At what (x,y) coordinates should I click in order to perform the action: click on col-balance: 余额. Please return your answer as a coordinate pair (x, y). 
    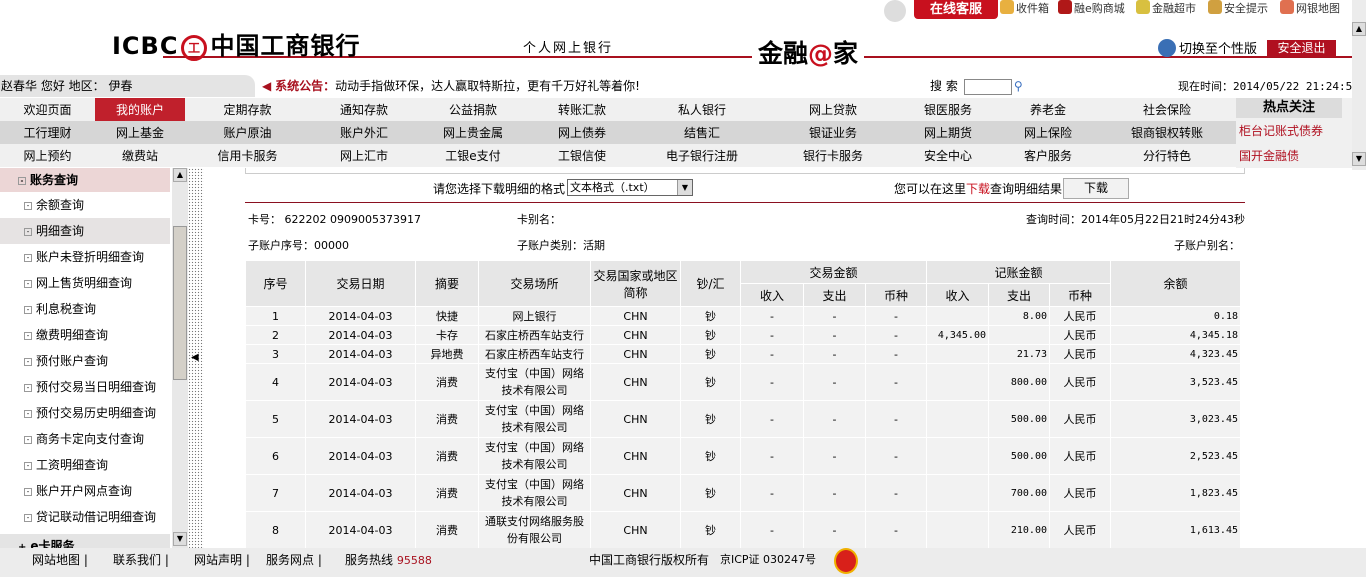
    Looking at the image, I should click on (1175, 283).